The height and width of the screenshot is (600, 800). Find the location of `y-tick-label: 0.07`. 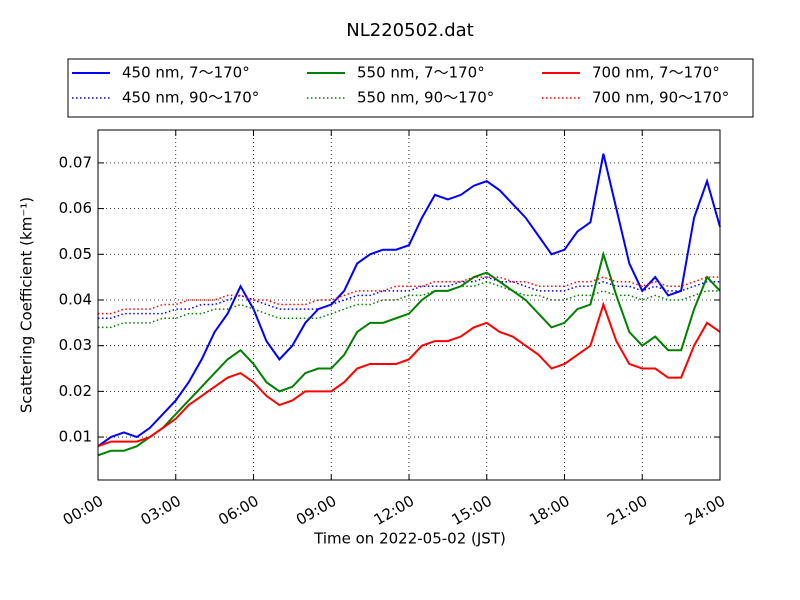

y-tick-label: 0.07 is located at coordinates (75, 162).